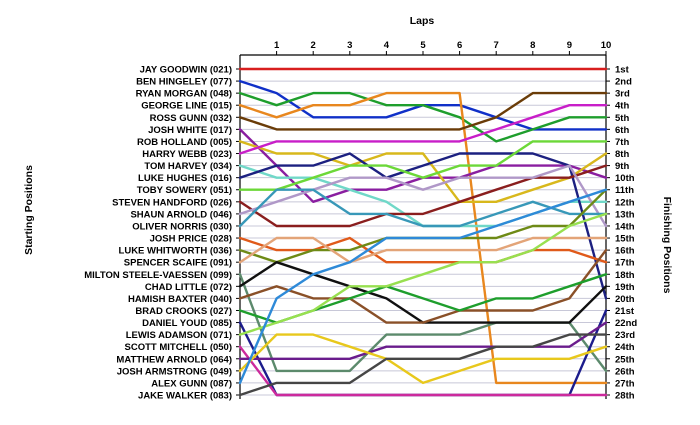 This screenshot has width=700, height=425. I want to click on finishing-position-label: 11th, so click(624, 190).